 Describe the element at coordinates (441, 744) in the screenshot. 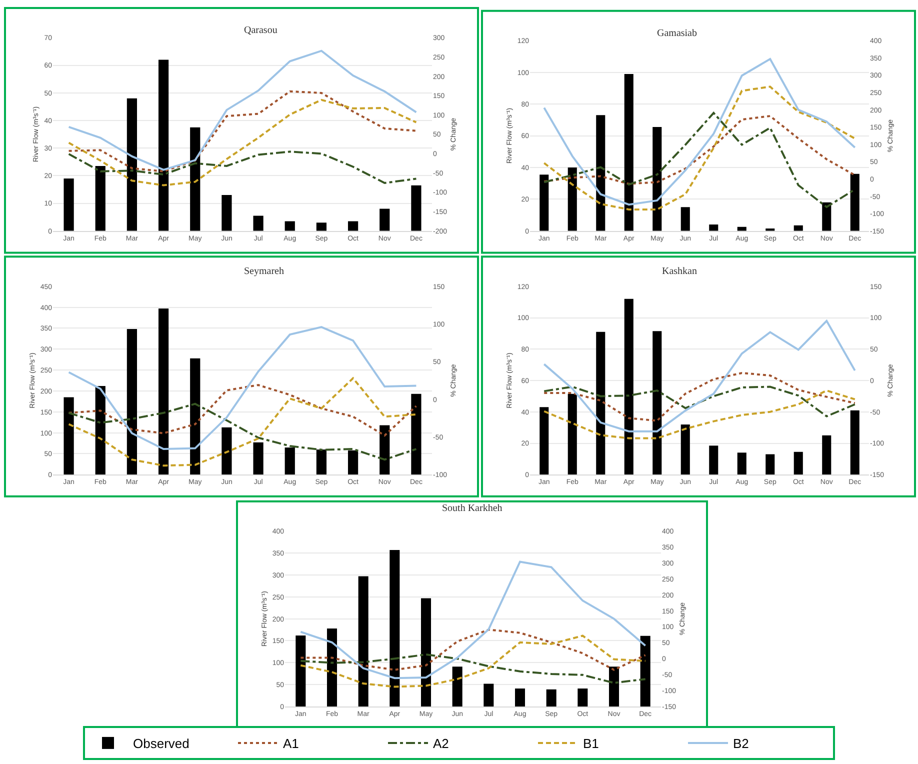

I see `legend-label: A2` at that location.